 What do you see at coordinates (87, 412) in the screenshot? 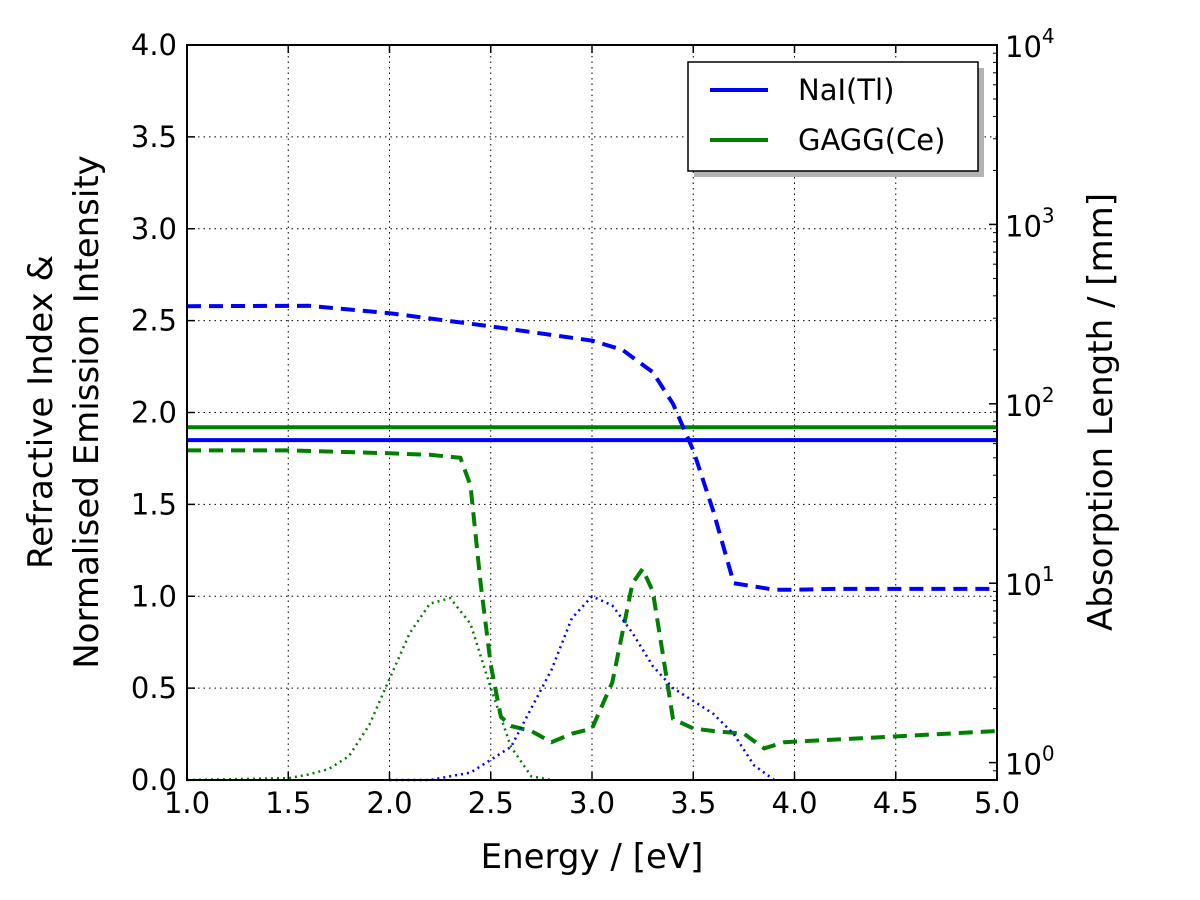
I see `y-axis-left-label-line2: Normalised Emission Intensity` at bounding box center [87, 412].